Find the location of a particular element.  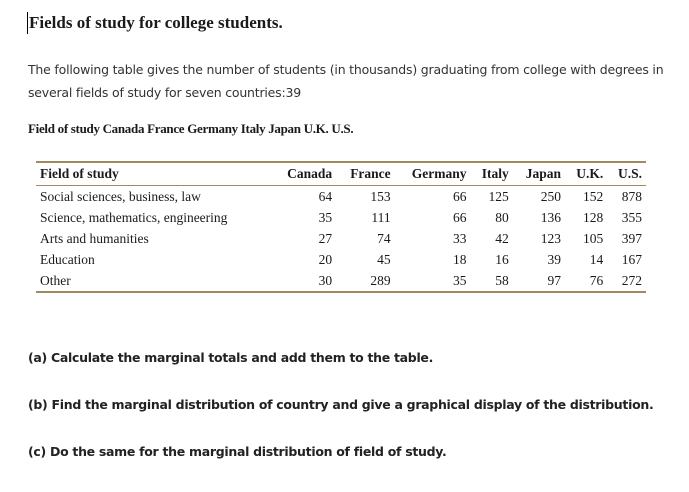

cell: 64 is located at coordinates (325, 196).